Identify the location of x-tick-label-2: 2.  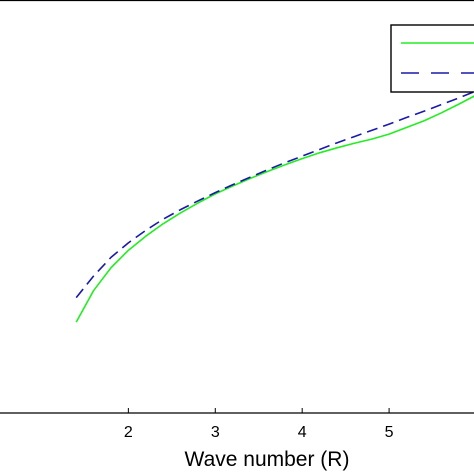
(128, 432).